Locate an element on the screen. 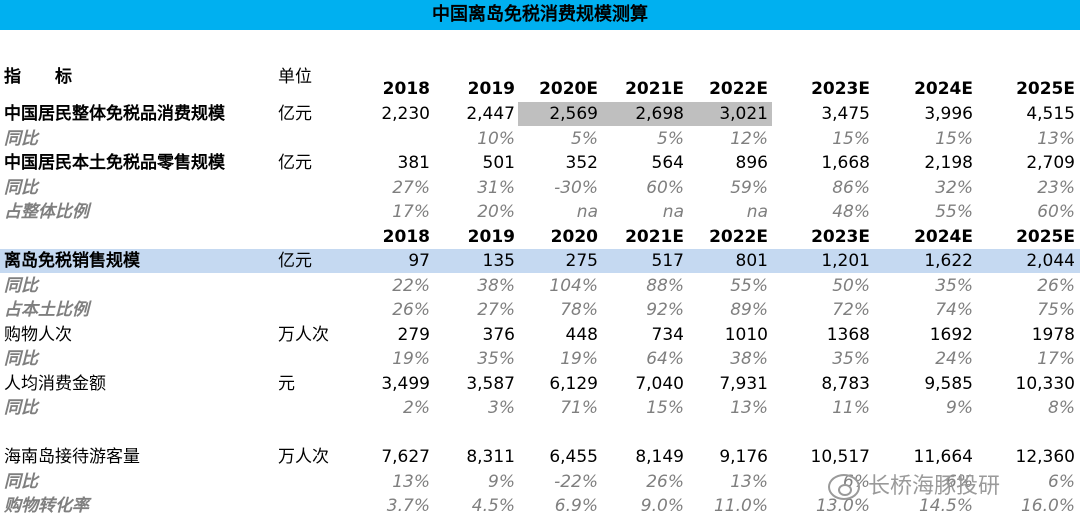 The height and width of the screenshot is (532, 1080). table-cell: 2,230 is located at coordinates (405, 114).